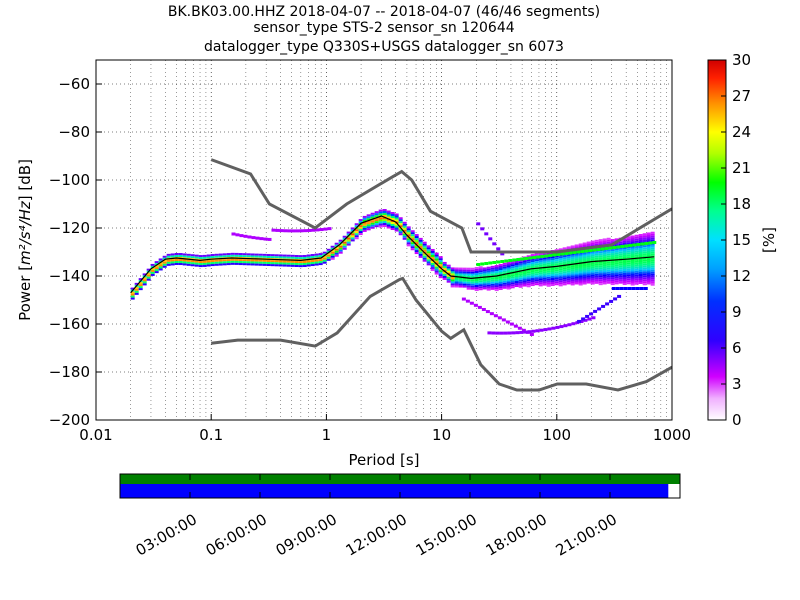 The height and width of the screenshot is (600, 800). Describe the element at coordinates (211, 435) in the screenshot. I see `x-tick-label: 0.1` at that location.